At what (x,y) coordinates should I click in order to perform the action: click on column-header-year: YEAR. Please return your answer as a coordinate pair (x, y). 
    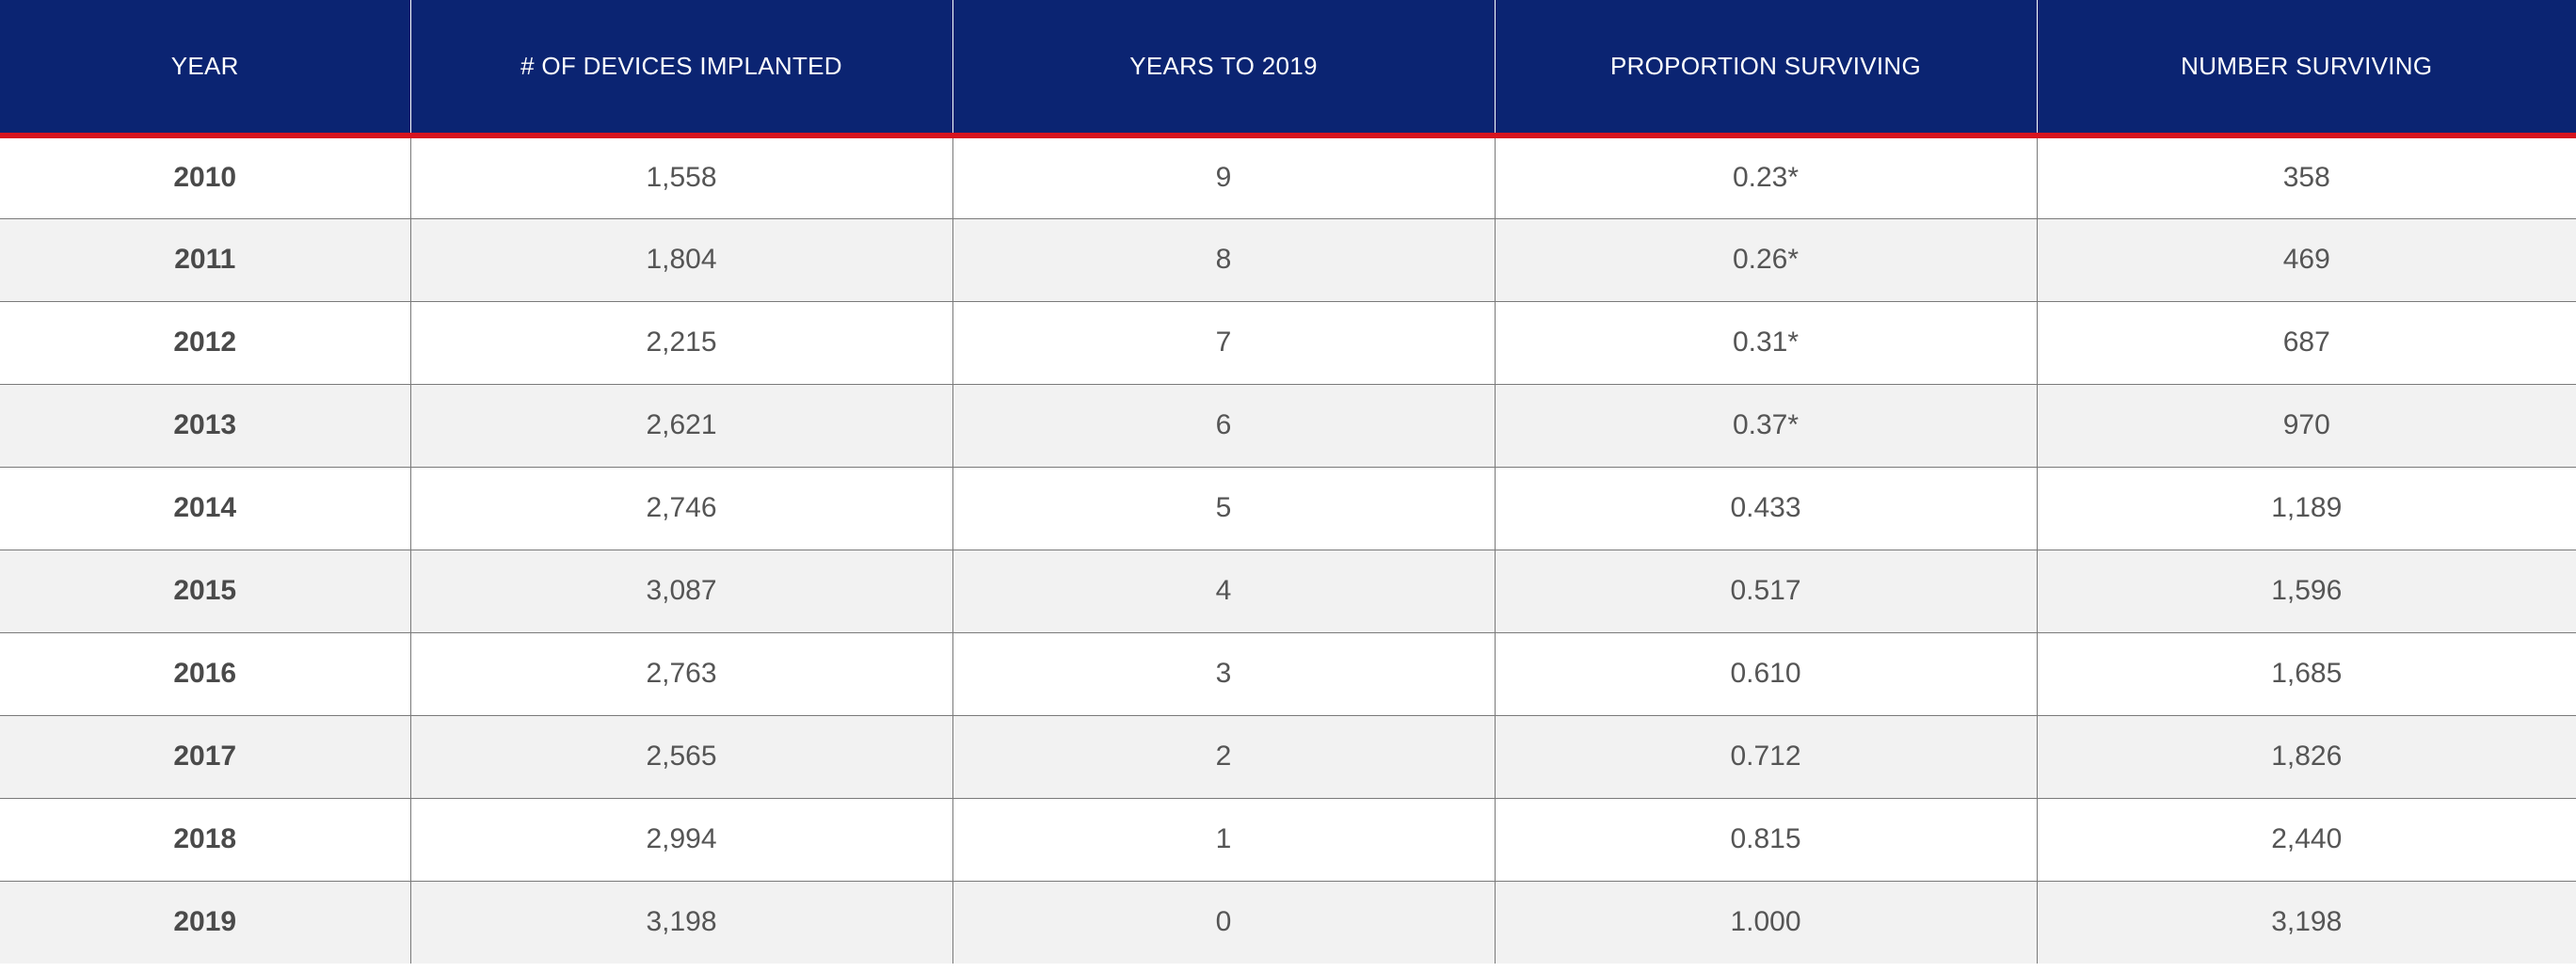
    Looking at the image, I should click on (205, 69).